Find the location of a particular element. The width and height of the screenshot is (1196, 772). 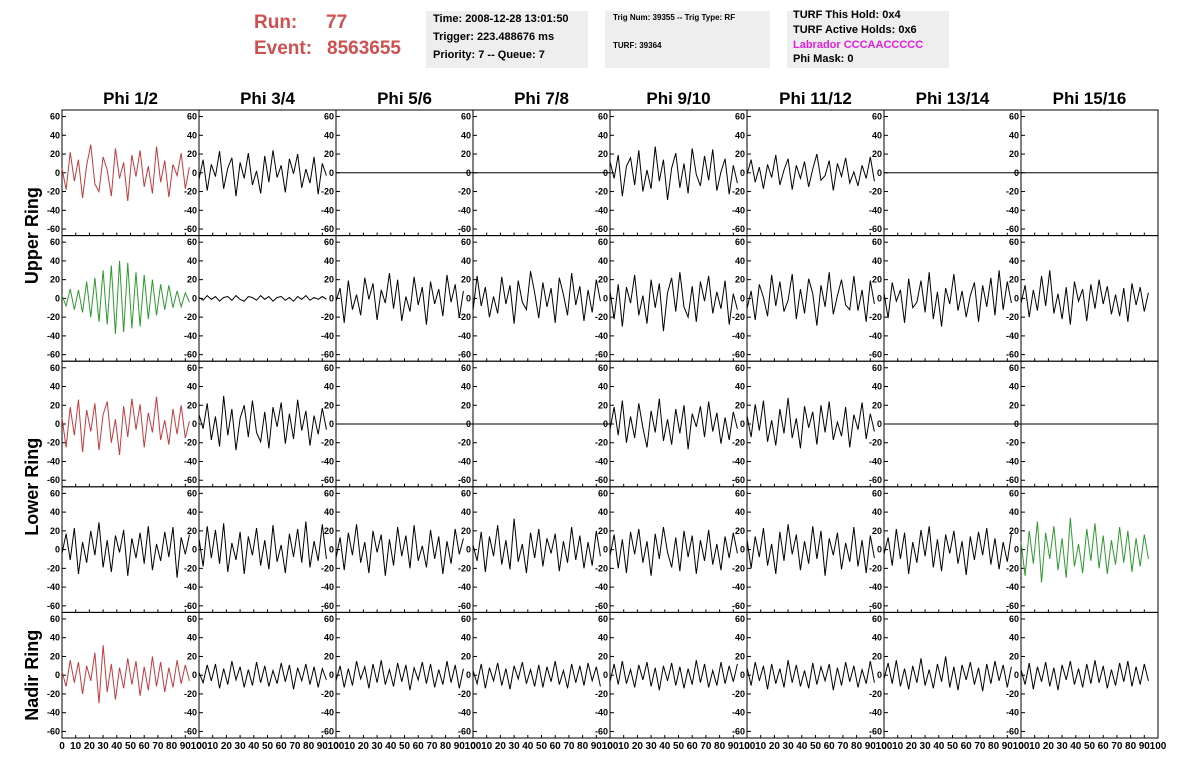

x-tick-label: 20 is located at coordinates (912, 746).